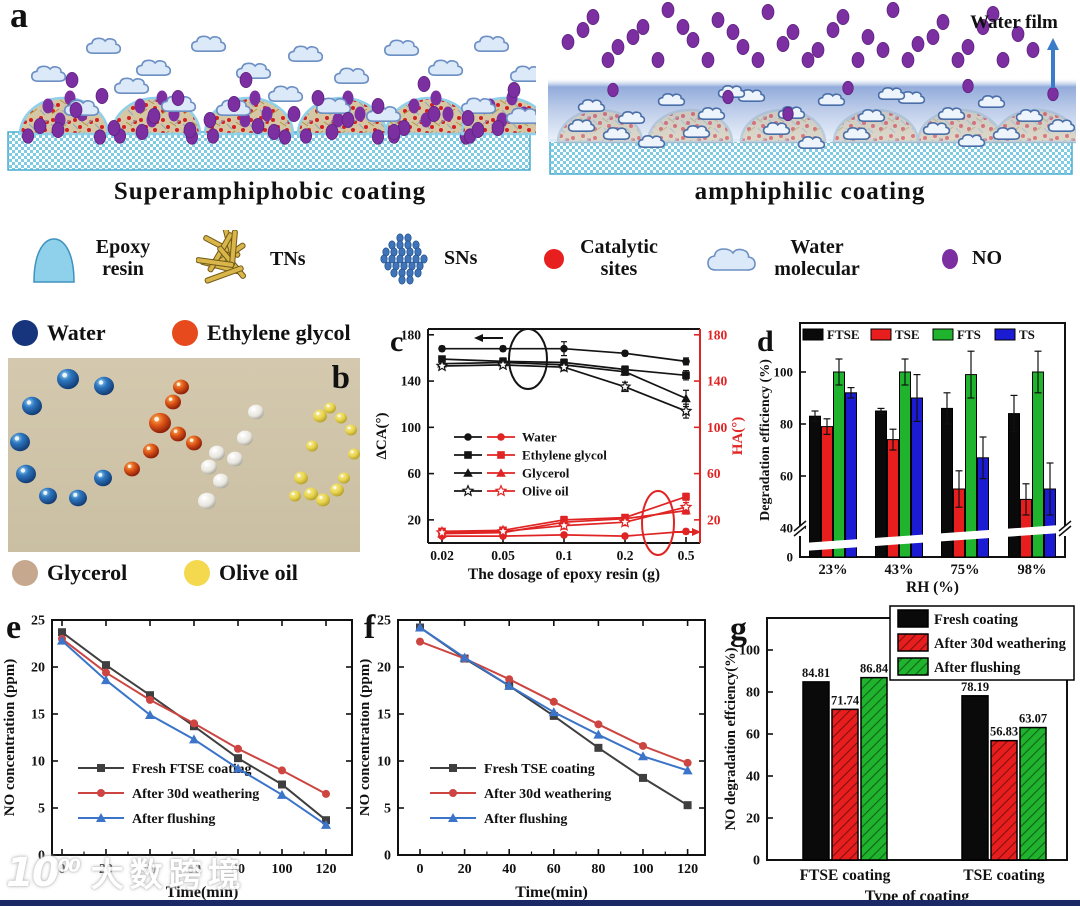 The width and height of the screenshot is (1080, 906). What do you see at coordinates (173, 819) in the screenshot?
I see `svg-text: After flushing` at bounding box center [173, 819].